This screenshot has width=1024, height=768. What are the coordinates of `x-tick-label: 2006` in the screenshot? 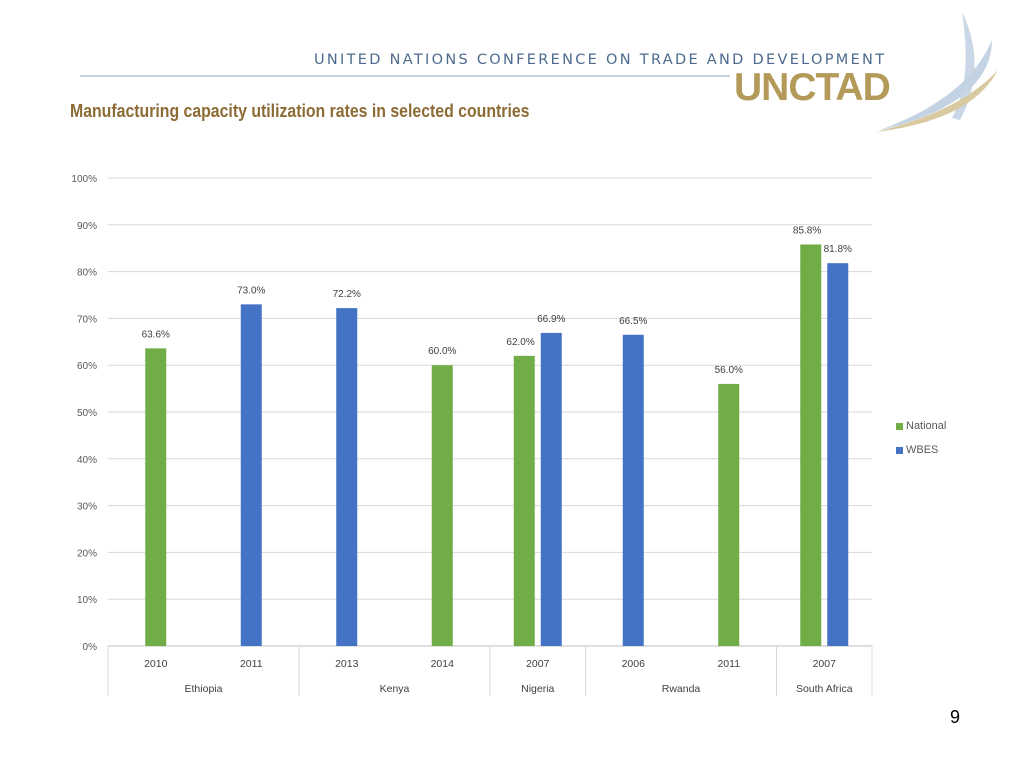 It's located at (634, 664).